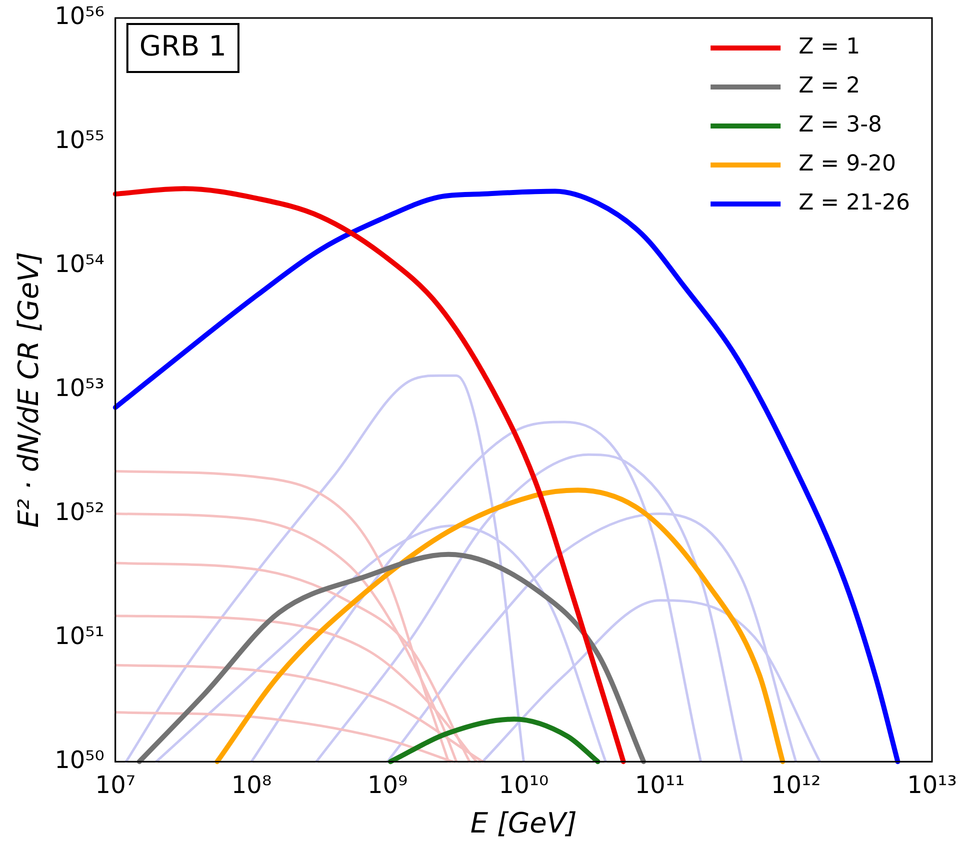  What do you see at coordinates (523, 785) in the screenshot?
I see `x-tick-label: 10¹⁰` at bounding box center [523, 785].